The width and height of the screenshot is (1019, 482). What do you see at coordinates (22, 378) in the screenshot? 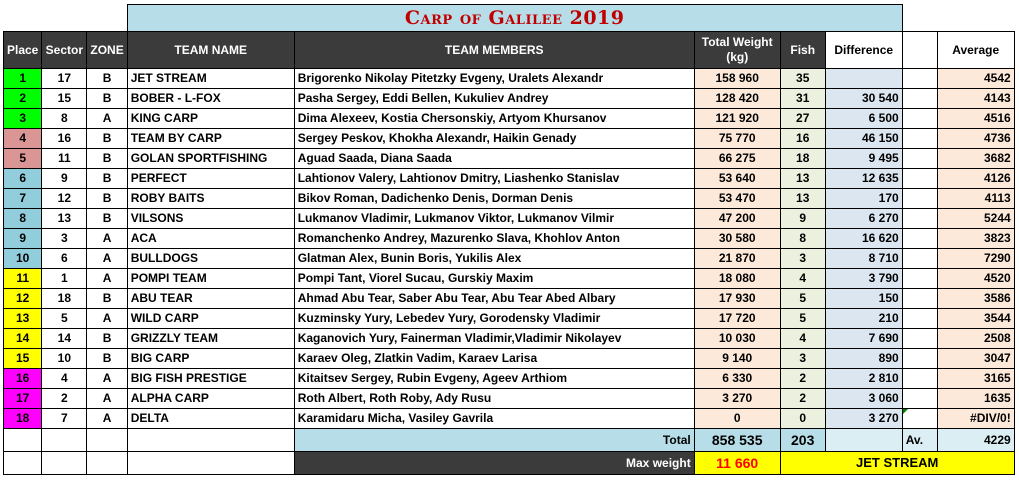
I see `place-cell: 16` at bounding box center [22, 378].